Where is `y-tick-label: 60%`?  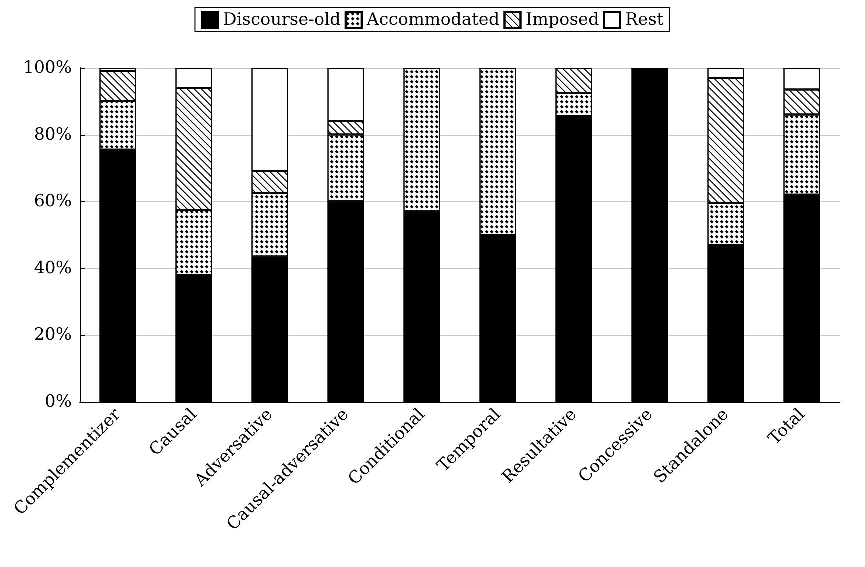 y-tick-label: 60% is located at coordinates (53, 202).